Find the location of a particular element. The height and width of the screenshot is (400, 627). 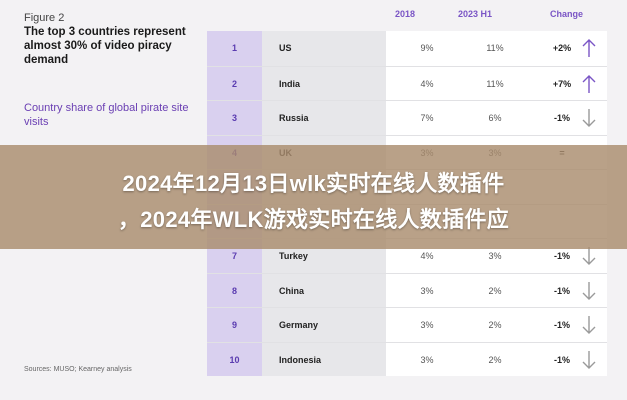

rank-cell: 2 is located at coordinates (234, 83).